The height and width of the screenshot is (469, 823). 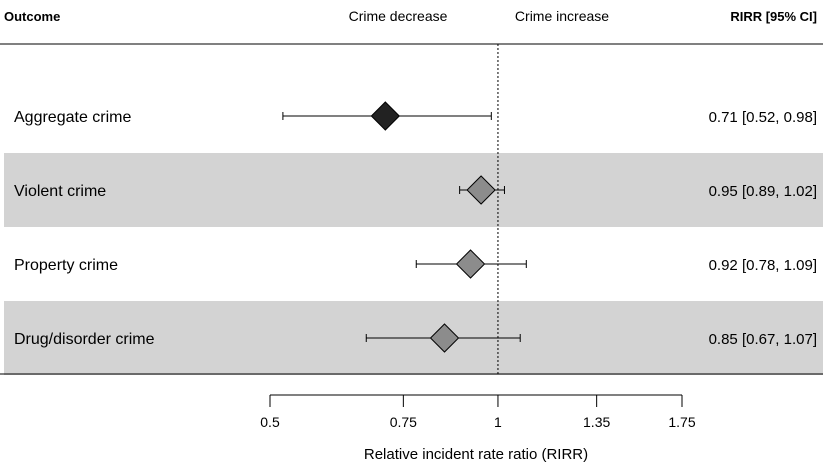 I want to click on x-axis-title: Relative incident rate ratio (RIRR), so click(x=476, y=454).